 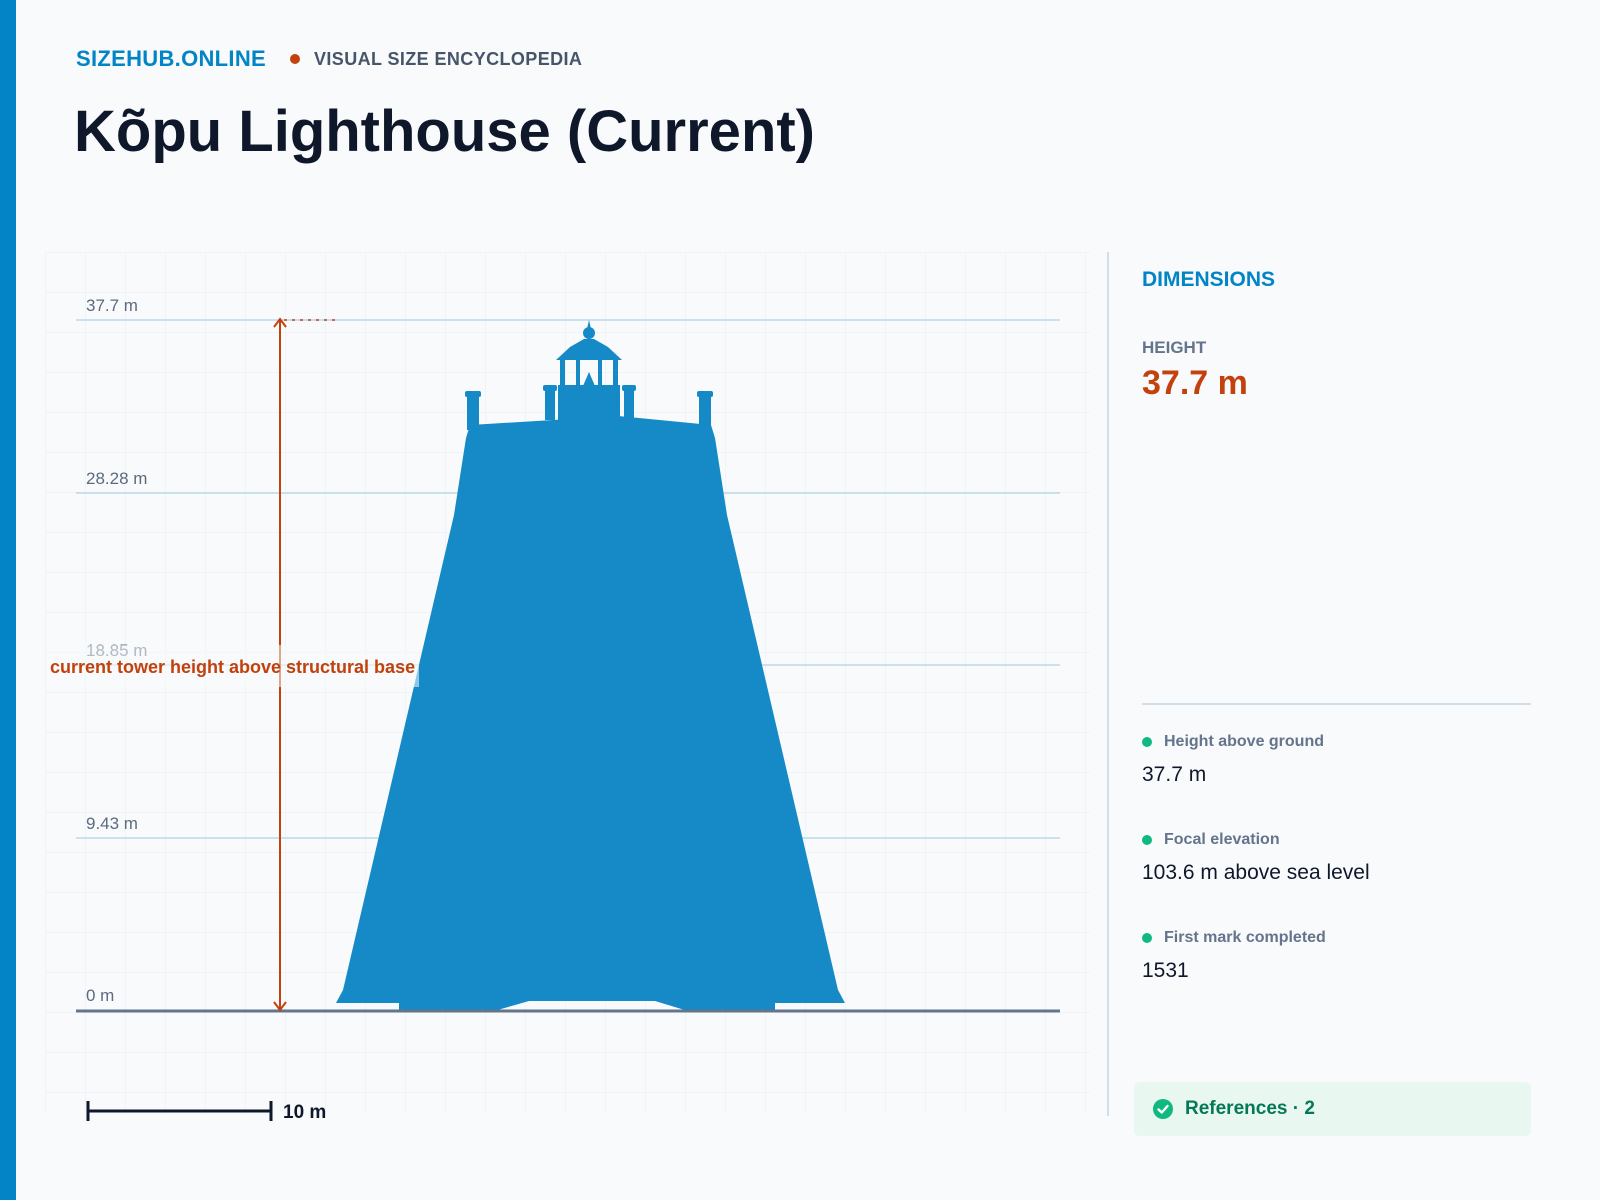 I want to click on tick-label-37-7: 37.7 m, so click(x=112, y=305).